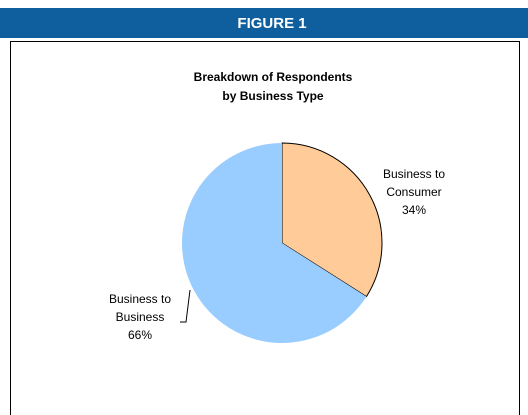 The width and height of the screenshot is (528, 415). I want to click on header-bar, so click(264, 23).